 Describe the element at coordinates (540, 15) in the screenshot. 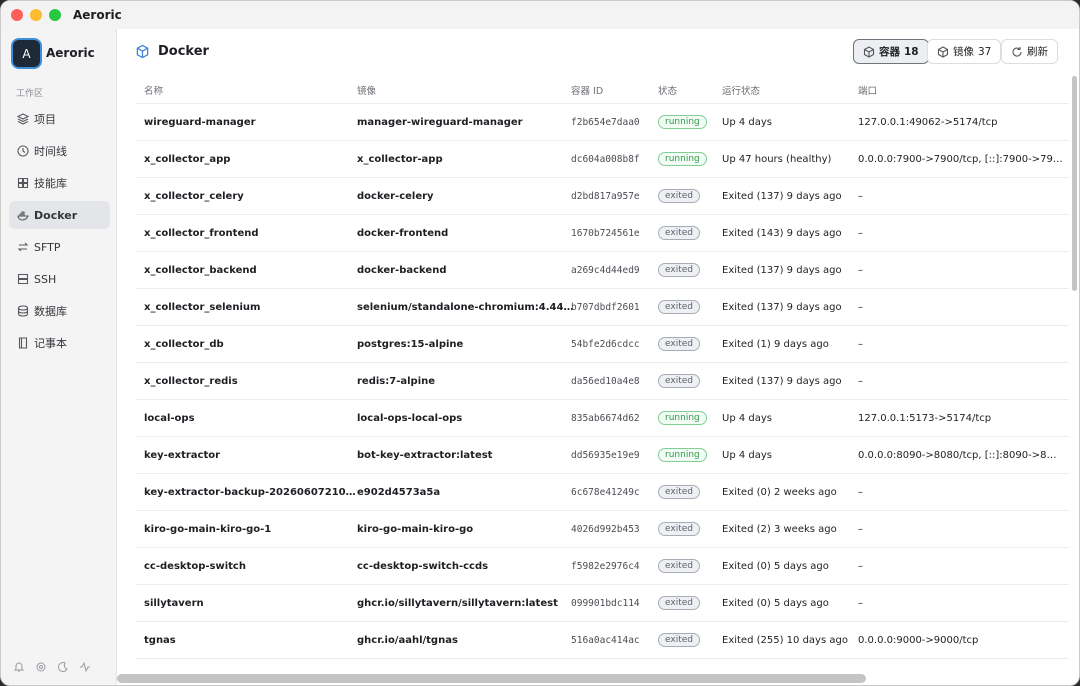

I see `title-bar: Aeroric` at that location.